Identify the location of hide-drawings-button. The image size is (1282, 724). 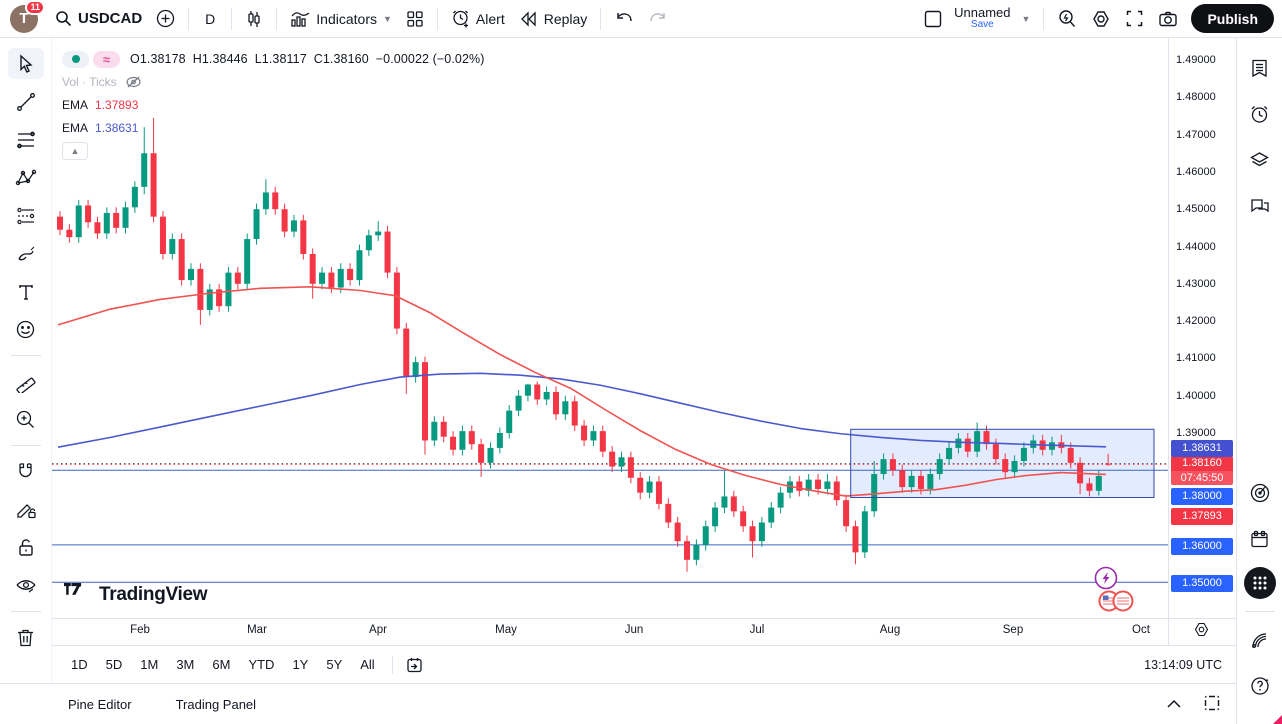
(26, 585).